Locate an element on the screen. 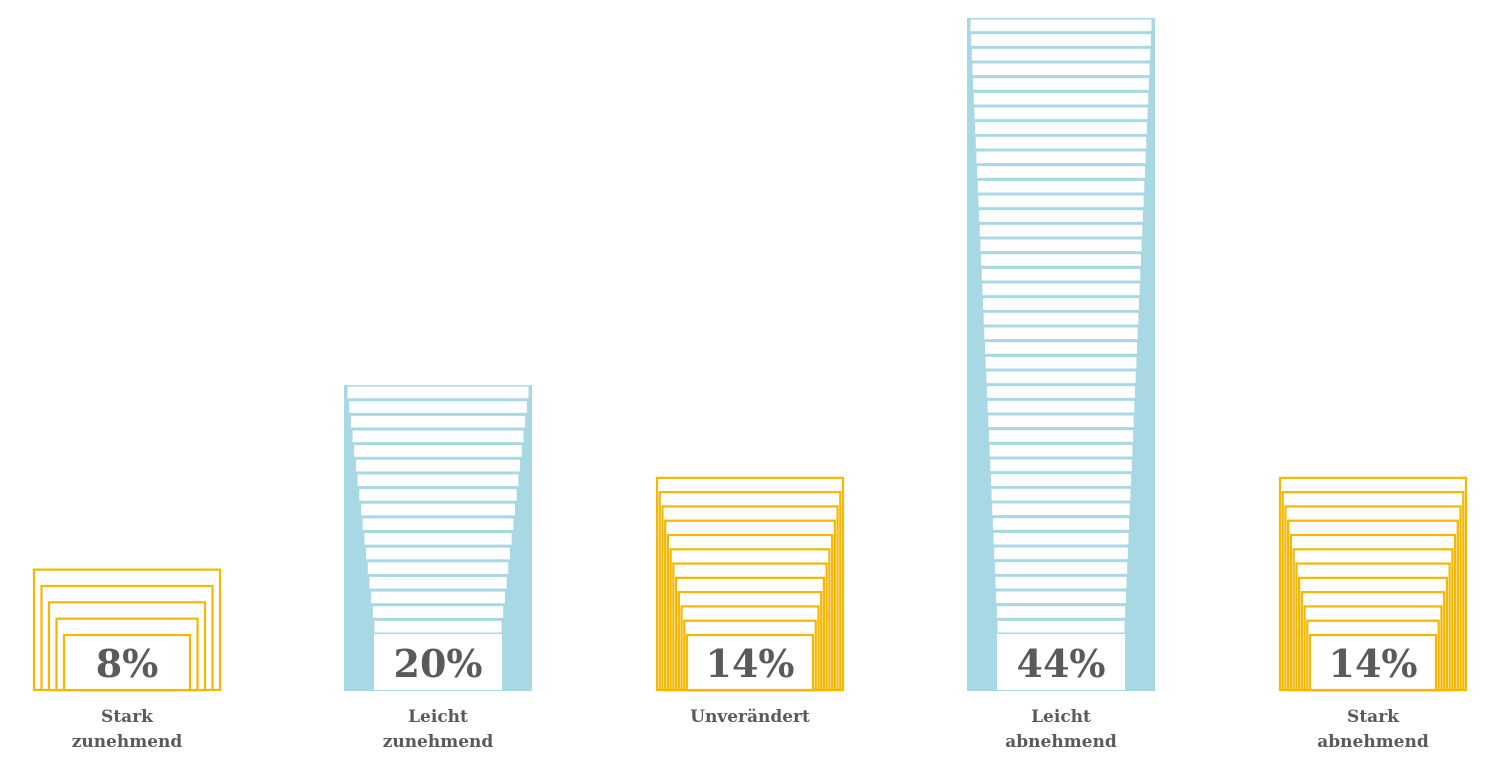 This screenshot has width=1500, height=760. bar-5: 14% Stark abnehmend is located at coordinates (1373, 614).